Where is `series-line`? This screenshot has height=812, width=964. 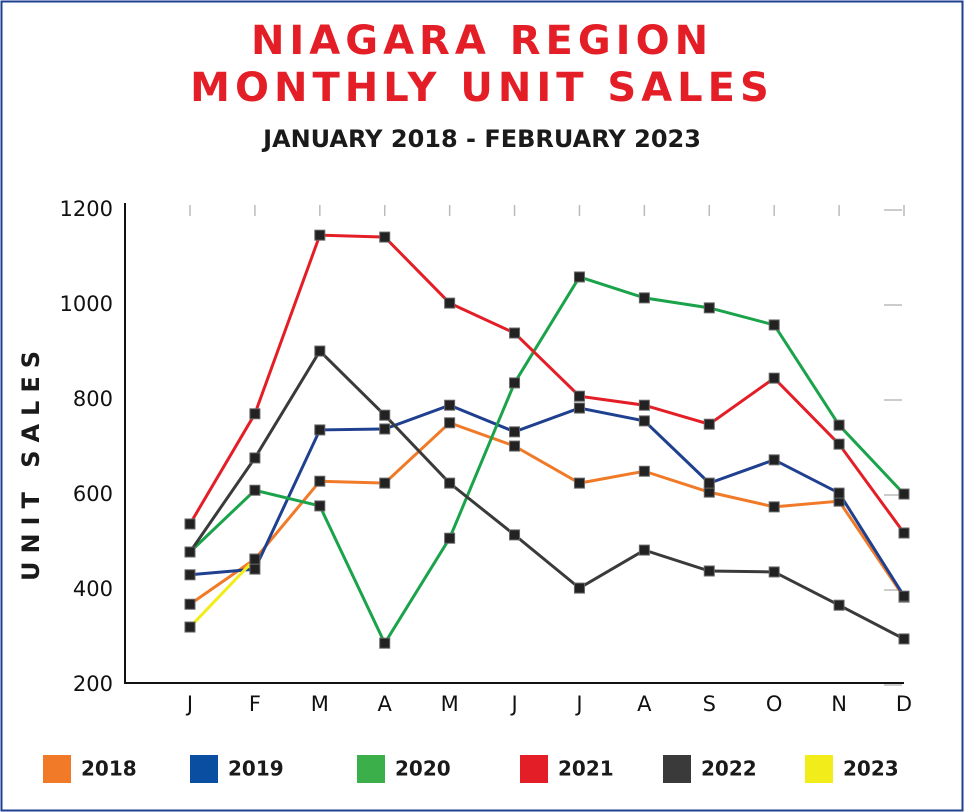
series-line is located at coordinates (222, 593).